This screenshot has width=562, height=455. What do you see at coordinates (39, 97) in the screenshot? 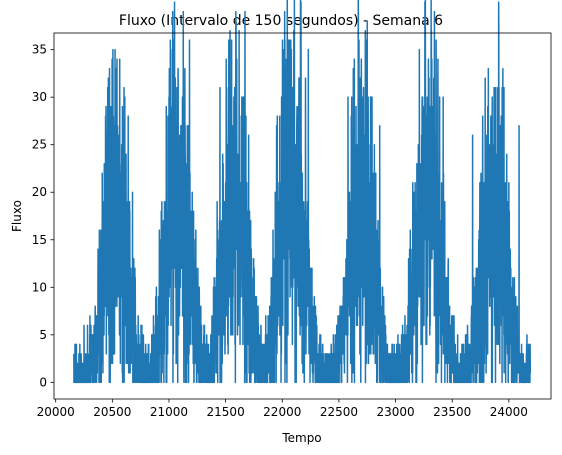
I see `y-tick-label: 30` at bounding box center [39, 97].